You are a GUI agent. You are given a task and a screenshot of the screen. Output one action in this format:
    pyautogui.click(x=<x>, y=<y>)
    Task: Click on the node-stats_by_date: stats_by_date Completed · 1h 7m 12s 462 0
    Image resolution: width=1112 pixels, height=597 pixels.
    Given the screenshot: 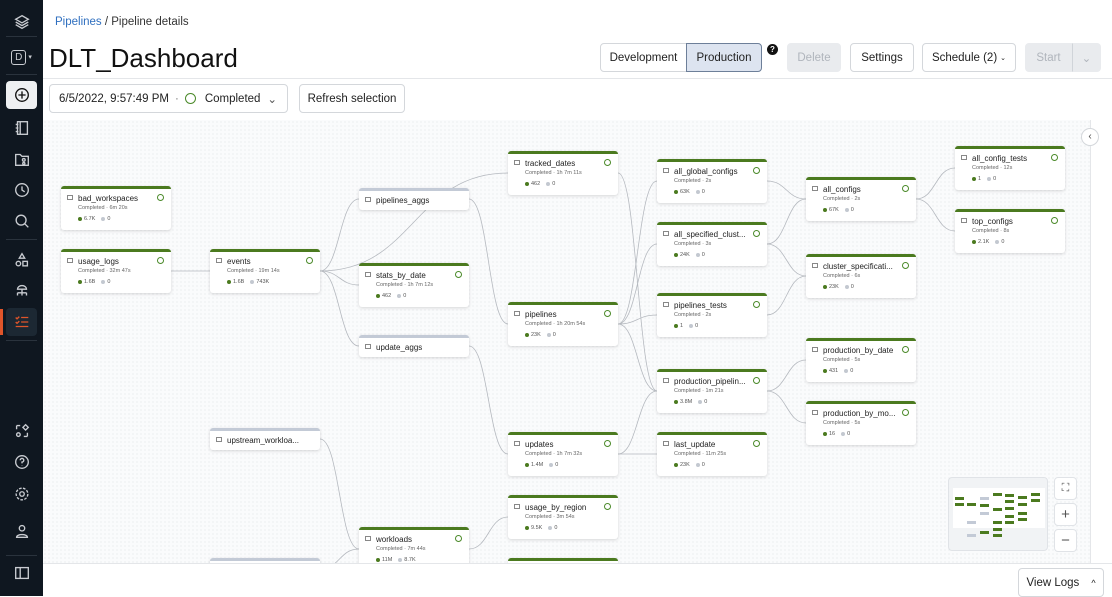 What is the action you would take?
    pyautogui.click(x=414, y=285)
    